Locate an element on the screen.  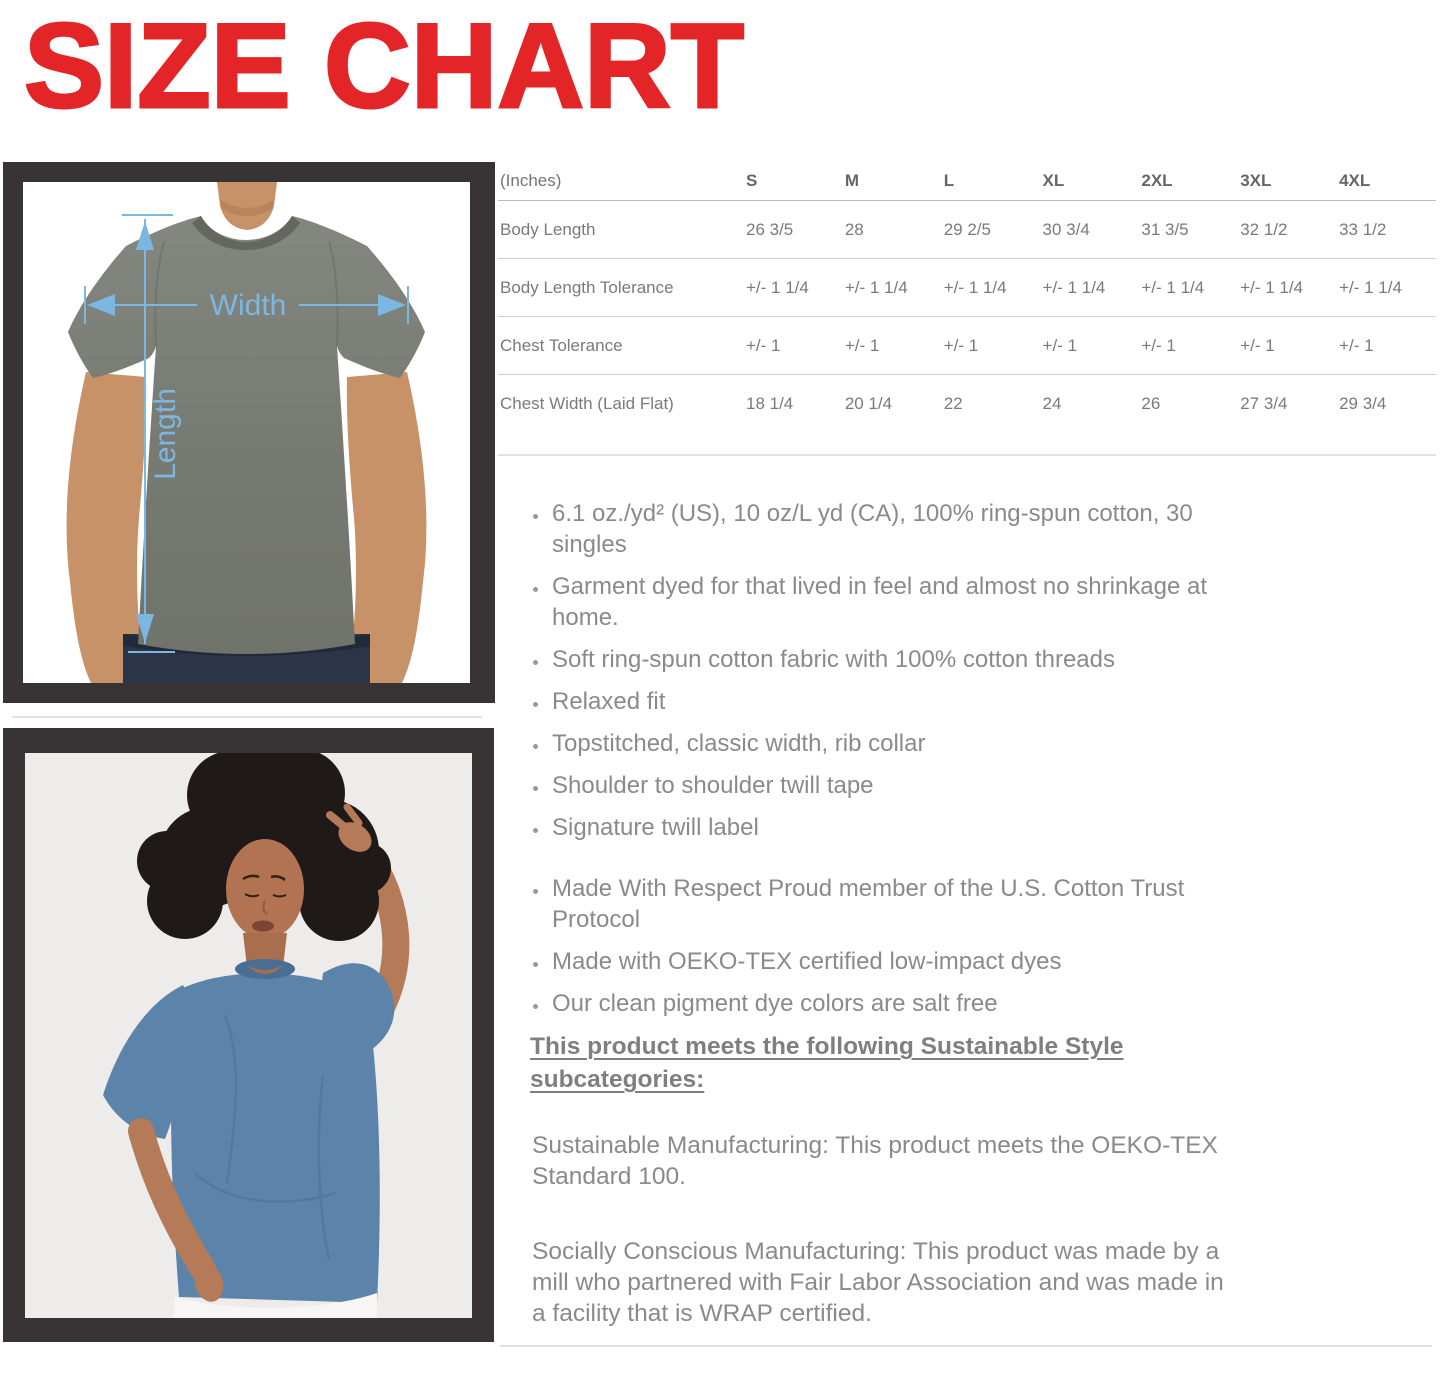
feature-item: Relaxed fit is located at coordinates (880, 701).